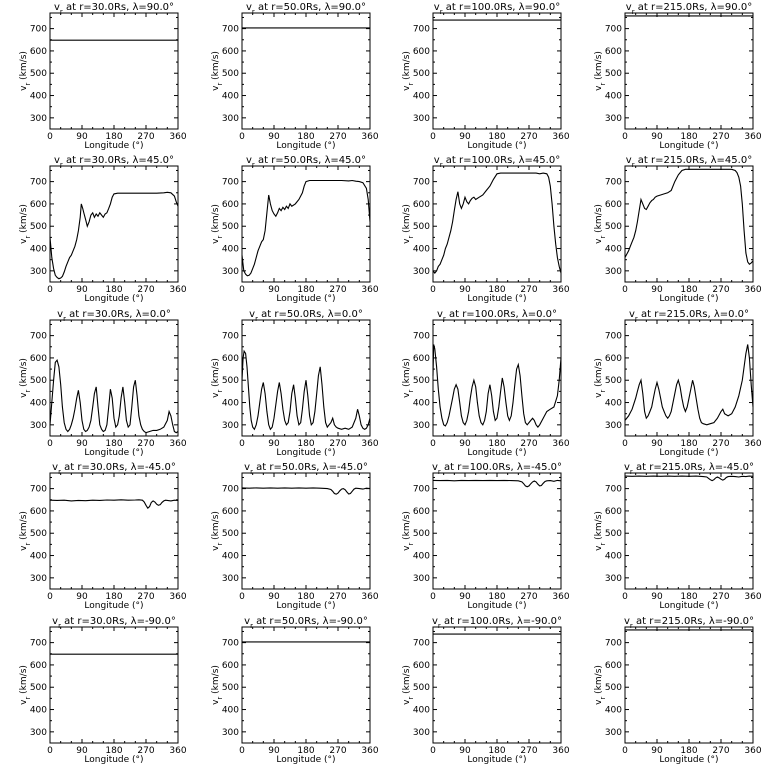  I want to click on panel-title: vr at r=50.0Rs, λ=45.0°, so click(306, 162).